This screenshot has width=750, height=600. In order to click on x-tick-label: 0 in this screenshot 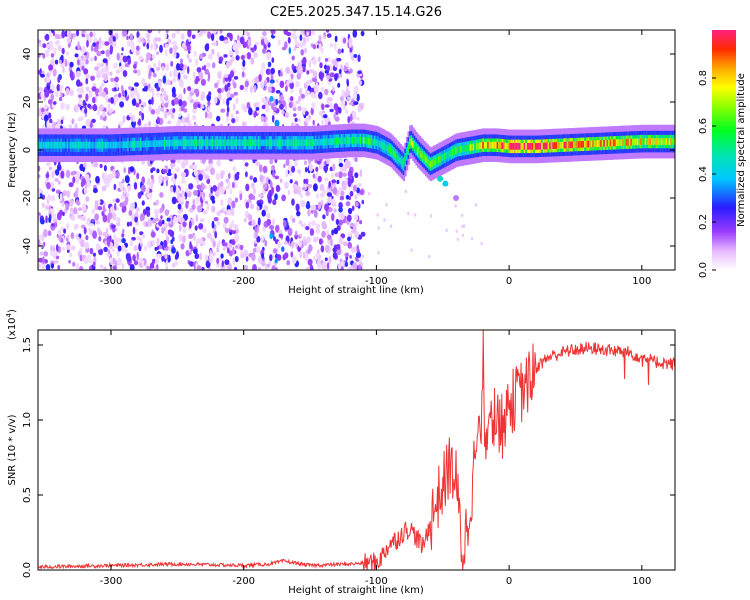, I will do `click(509, 581)`.